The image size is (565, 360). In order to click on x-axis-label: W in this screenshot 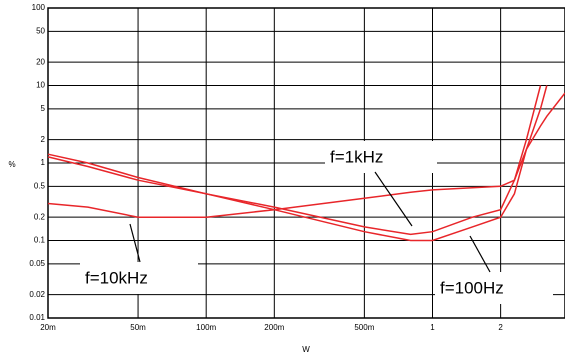, I will do `click(306, 349)`.